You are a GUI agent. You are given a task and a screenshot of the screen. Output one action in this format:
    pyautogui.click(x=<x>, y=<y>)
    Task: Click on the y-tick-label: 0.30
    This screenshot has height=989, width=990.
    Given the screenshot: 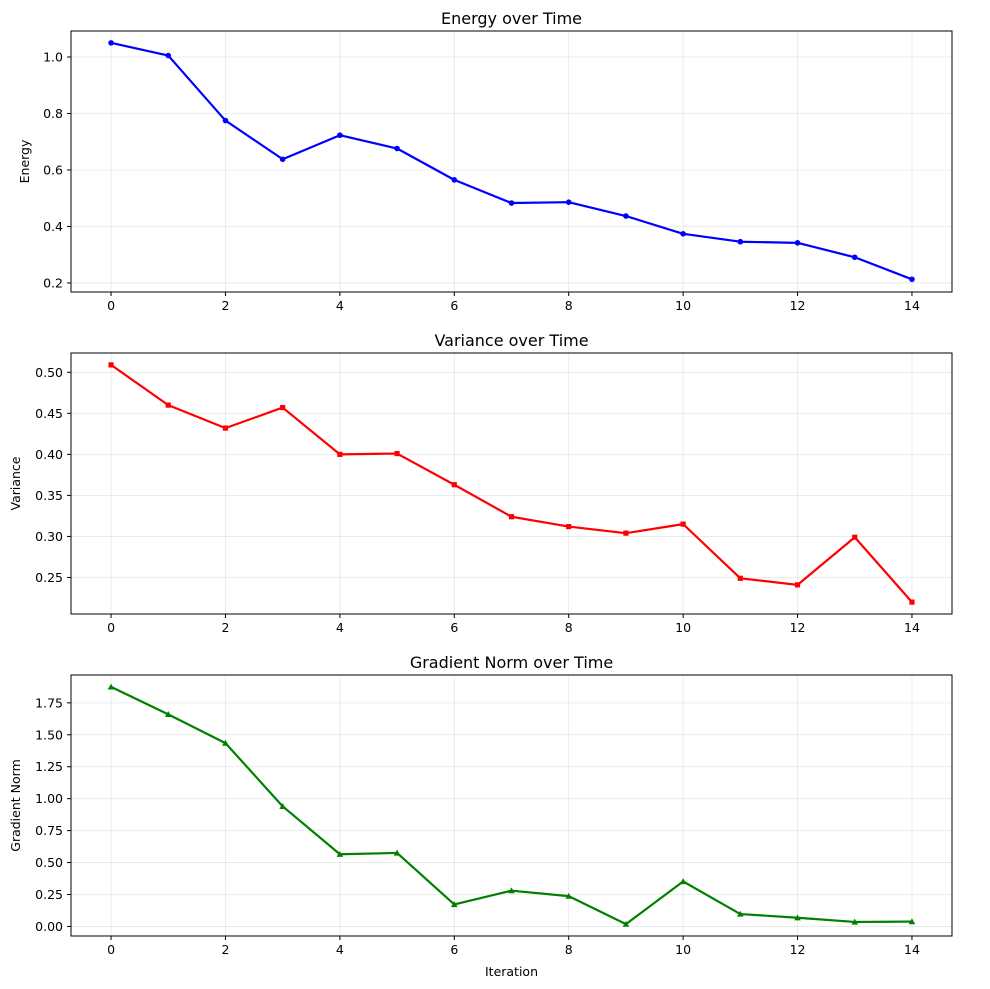 What is the action you would take?
    pyautogui.click(x=49, y=536)
    